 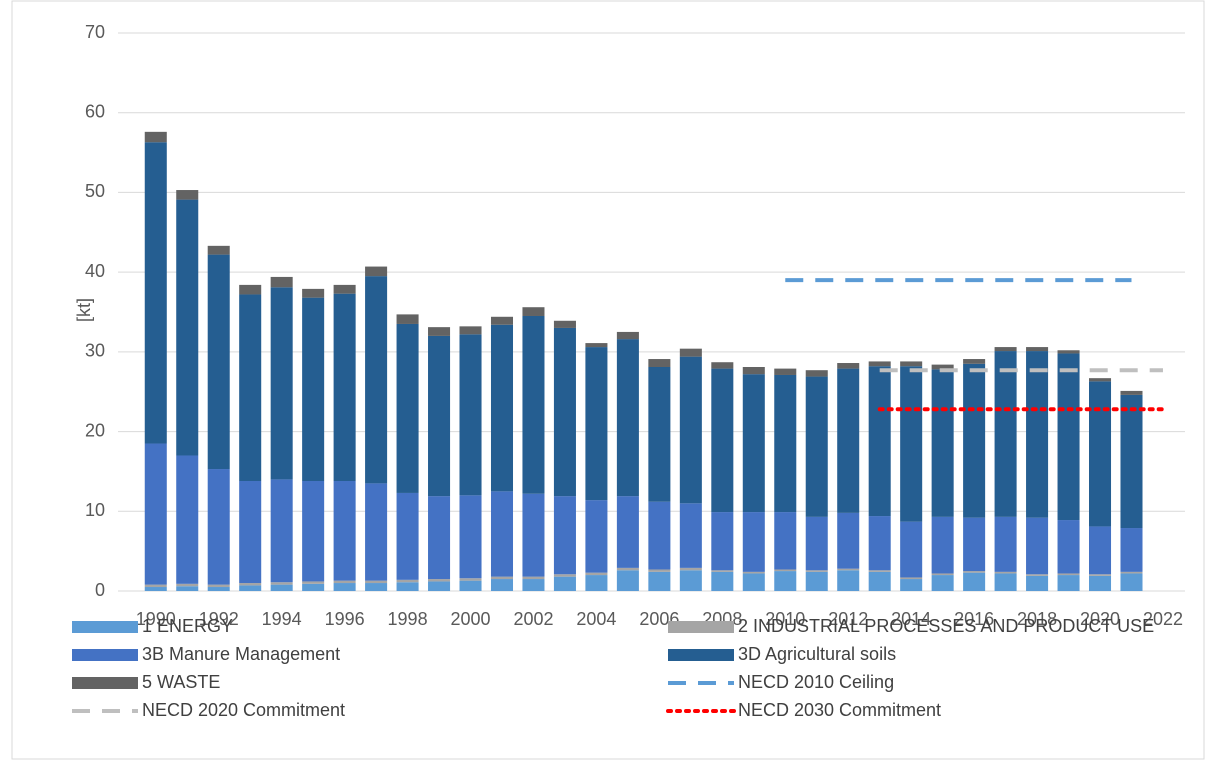 What do you see at coordinates (596, 619) in the screenshot?
I see `x-tick-label: 2004` at bounding box center [596, 619].